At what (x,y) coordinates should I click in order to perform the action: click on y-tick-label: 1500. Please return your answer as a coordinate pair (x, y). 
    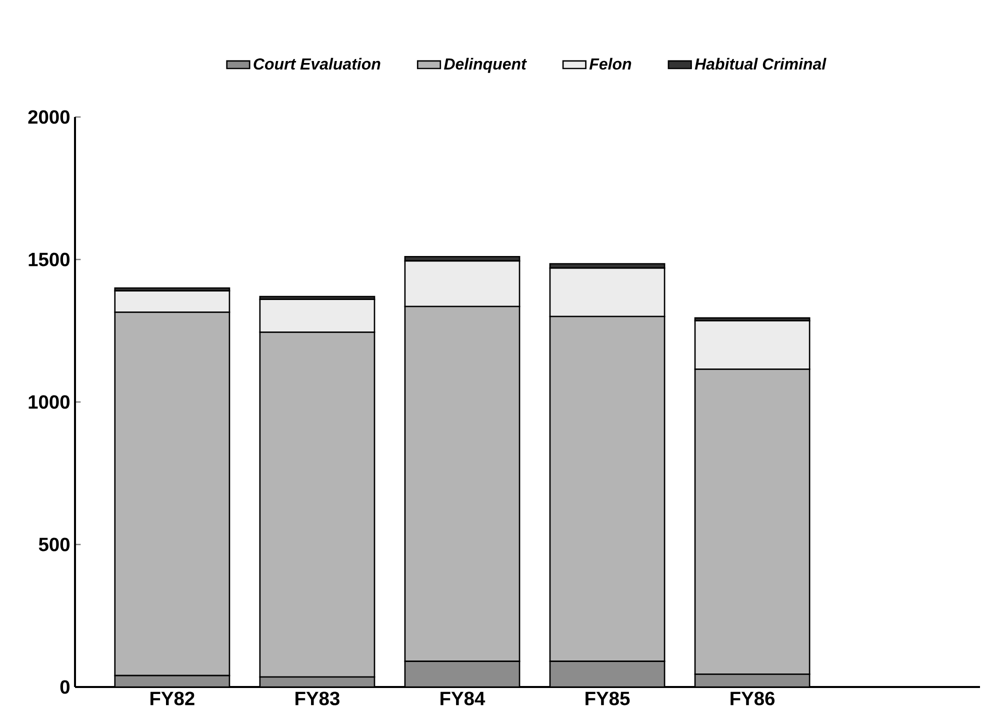
    Looking at the image, I should click on (49, 259).